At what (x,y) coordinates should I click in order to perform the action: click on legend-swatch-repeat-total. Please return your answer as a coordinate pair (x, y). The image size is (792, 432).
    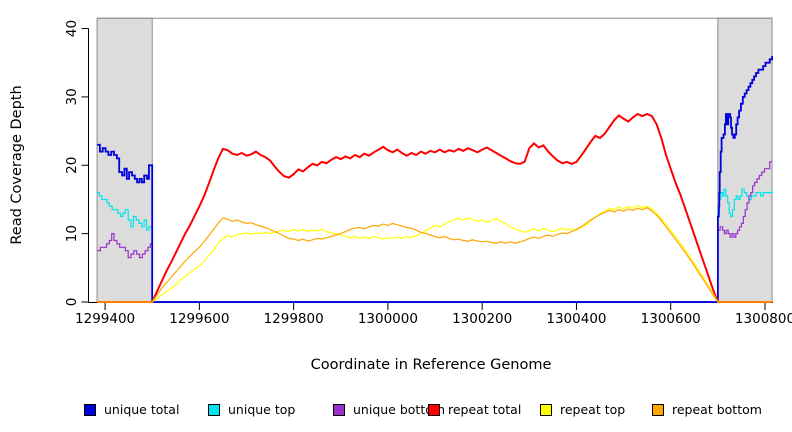
    Looking at the image, I should click on (434, 409).